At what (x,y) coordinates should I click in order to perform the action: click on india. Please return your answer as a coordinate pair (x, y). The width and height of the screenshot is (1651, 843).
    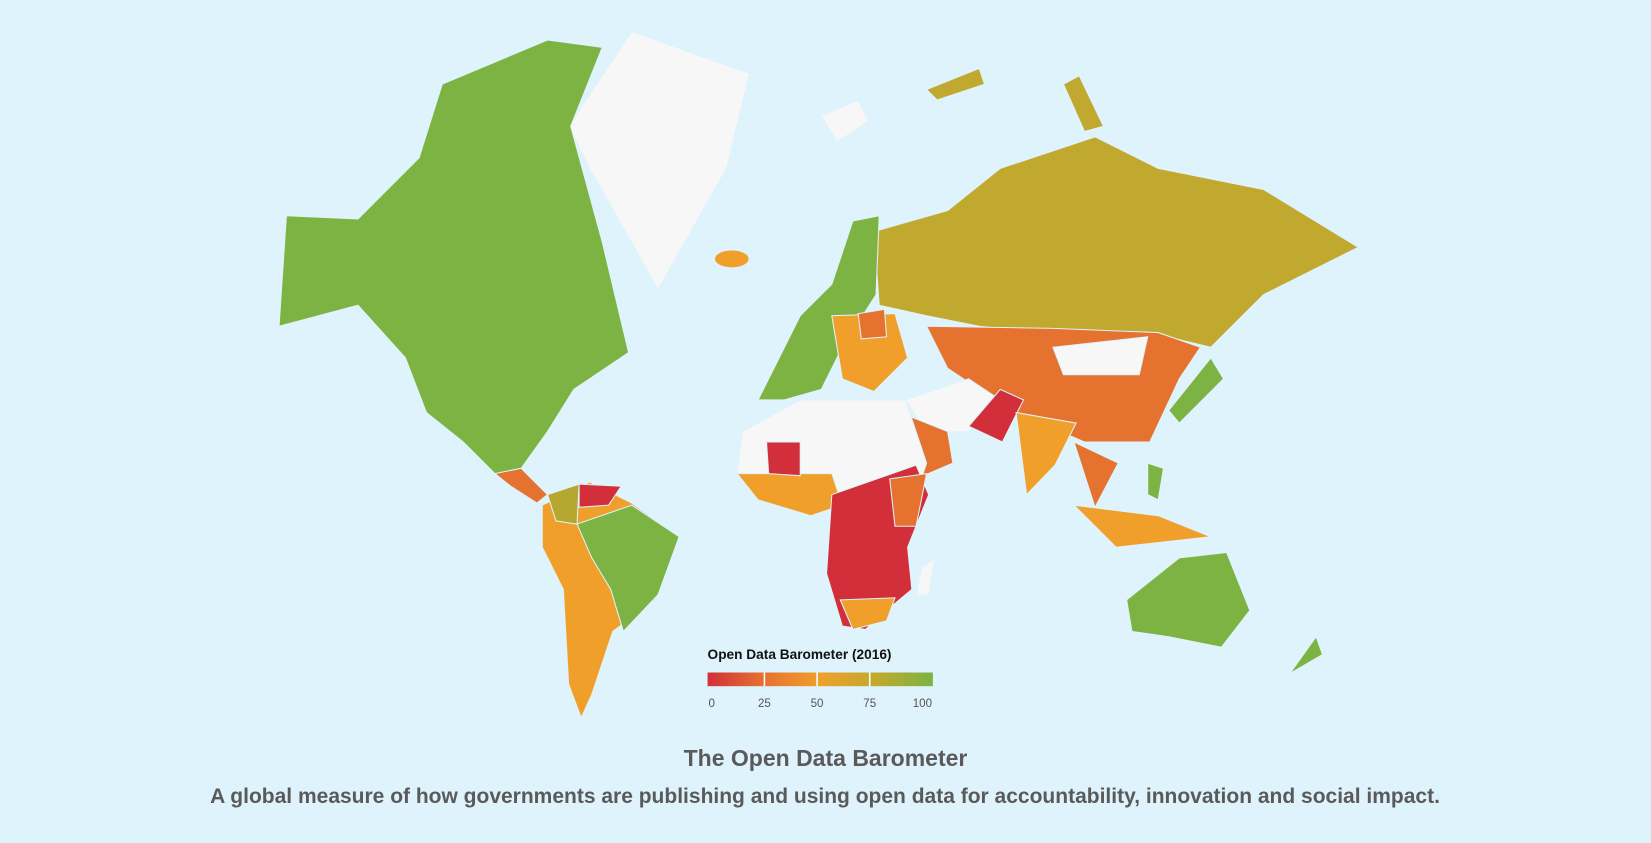
    Looking at the image, I should click on (1046, 453).